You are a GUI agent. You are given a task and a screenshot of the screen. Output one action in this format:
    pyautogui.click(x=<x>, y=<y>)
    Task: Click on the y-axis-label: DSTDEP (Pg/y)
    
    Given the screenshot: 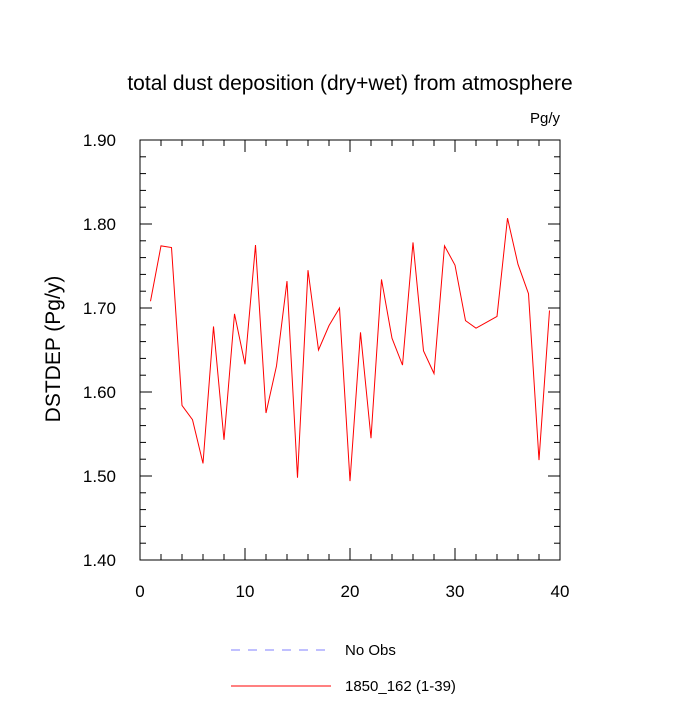 What is the action you would take?
    pyautogui.click(x=53, y=349)
    